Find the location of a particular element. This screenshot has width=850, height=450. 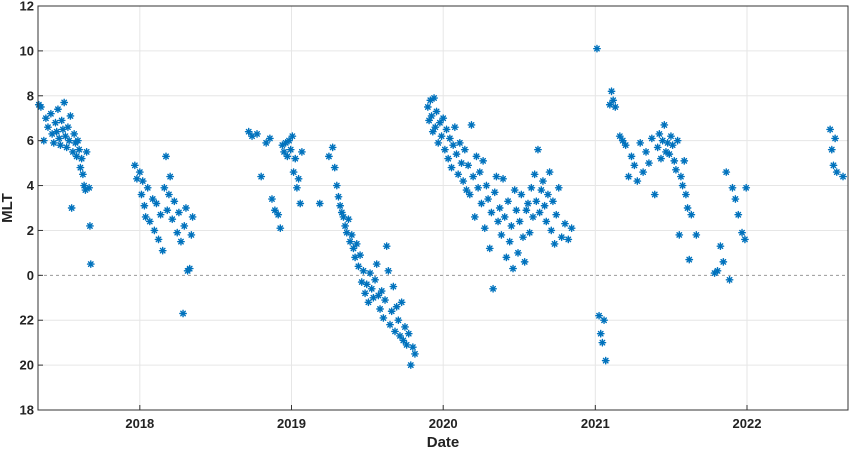

x-tick-label: 2019 is located at coordinates (291, 423).